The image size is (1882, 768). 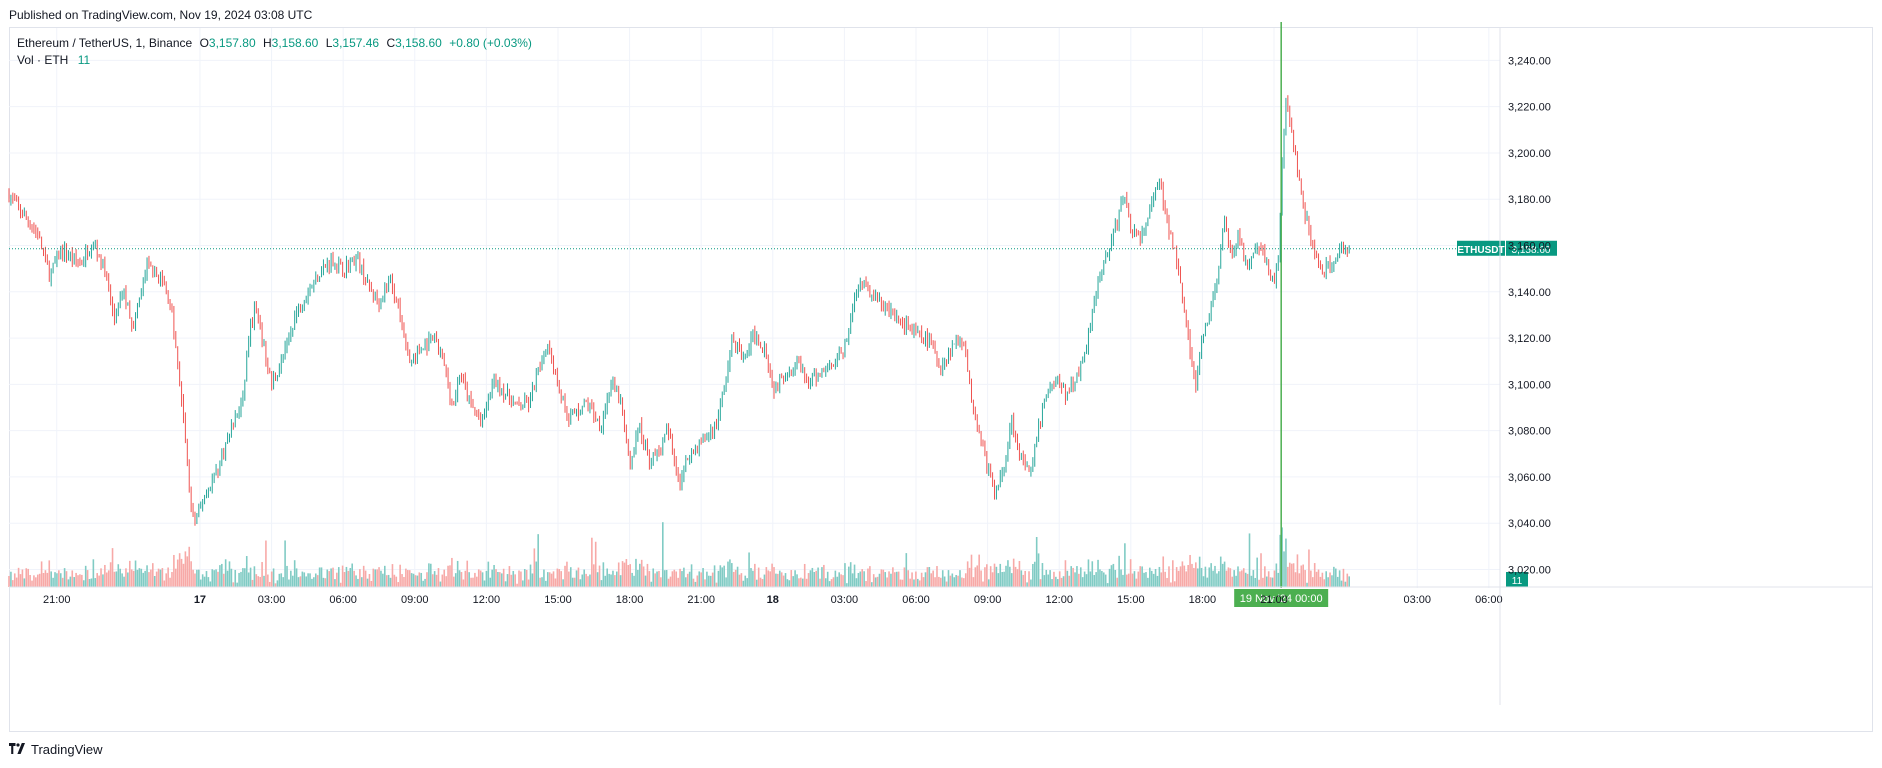 I want to click on low-label: L, so click(x=329, y=43).